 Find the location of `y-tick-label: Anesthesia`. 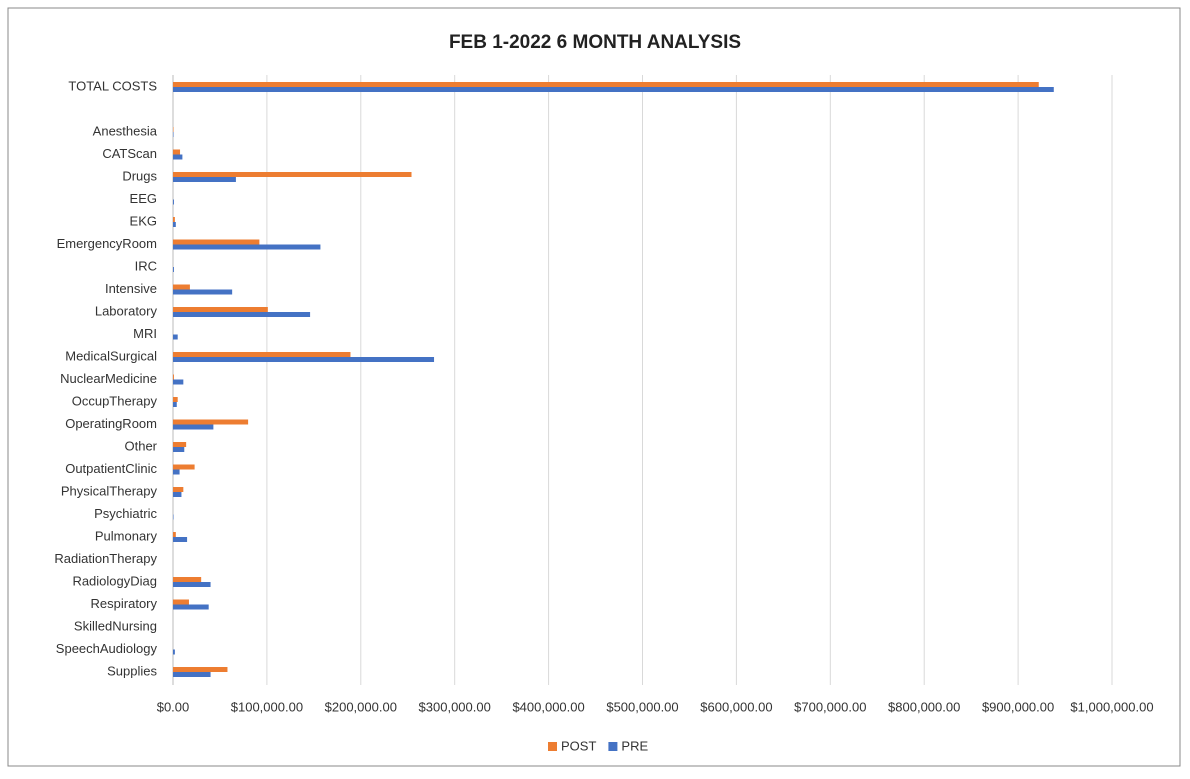

y-tick-label: Anesthesia is located at coordinates (125, 130).